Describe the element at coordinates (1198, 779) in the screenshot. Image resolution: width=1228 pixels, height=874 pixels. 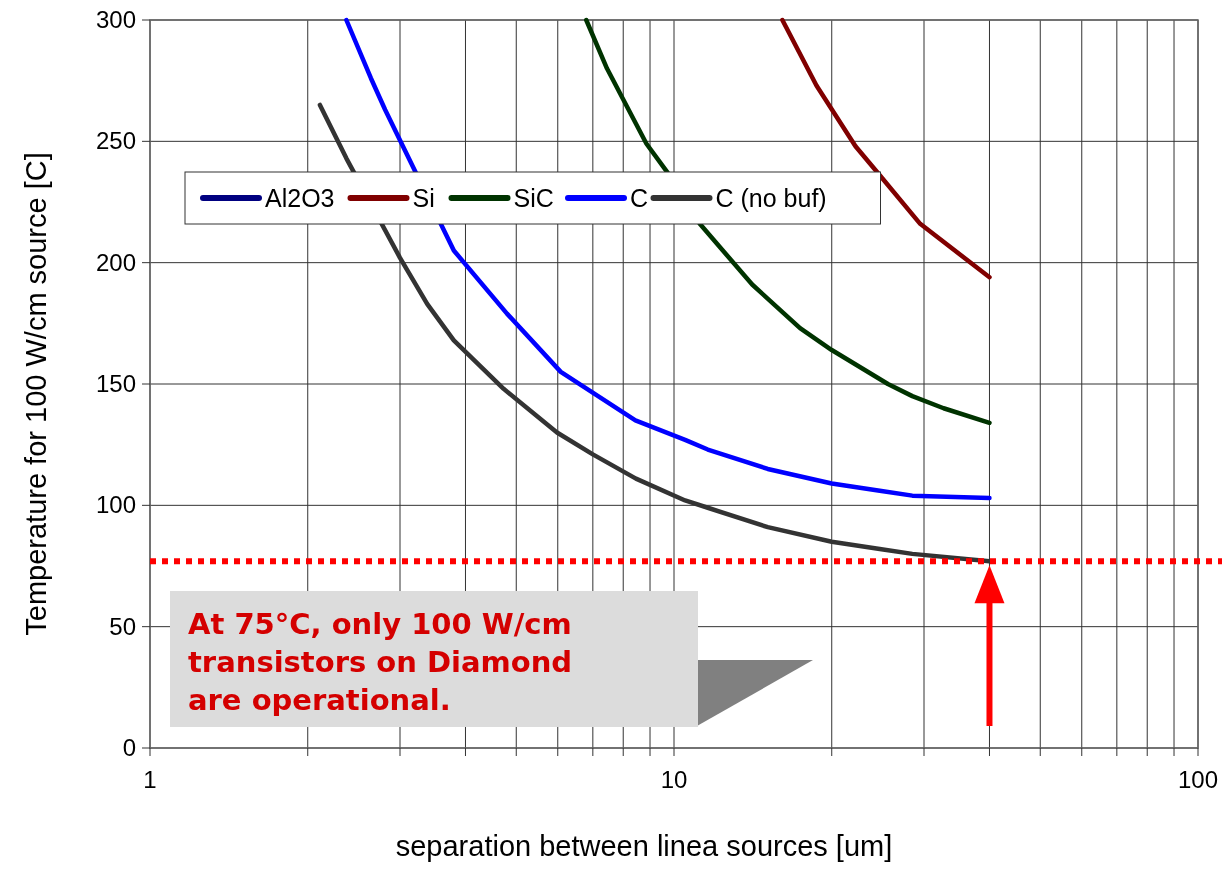
I see `x-tick-label: 100` at that location.